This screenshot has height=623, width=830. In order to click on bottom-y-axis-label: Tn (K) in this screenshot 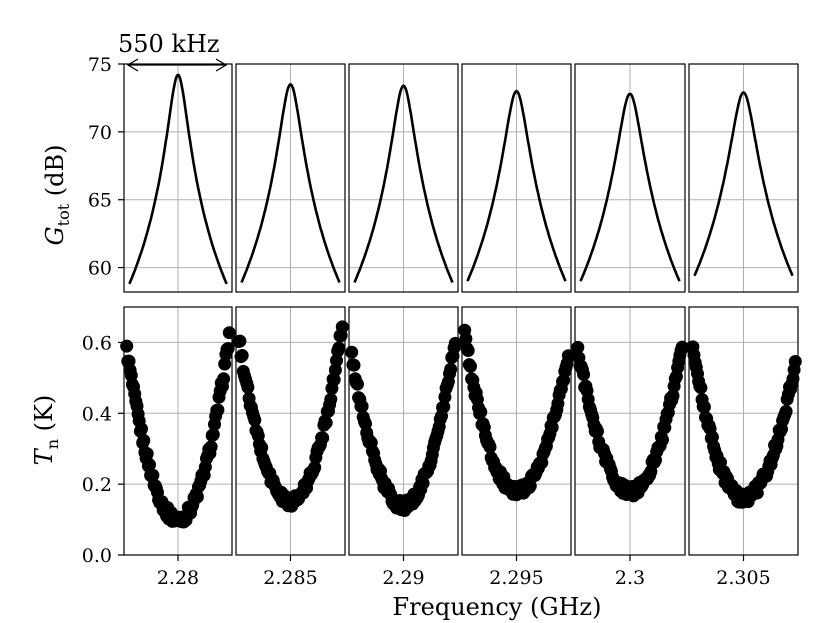, I will do `click(46, 430)`.